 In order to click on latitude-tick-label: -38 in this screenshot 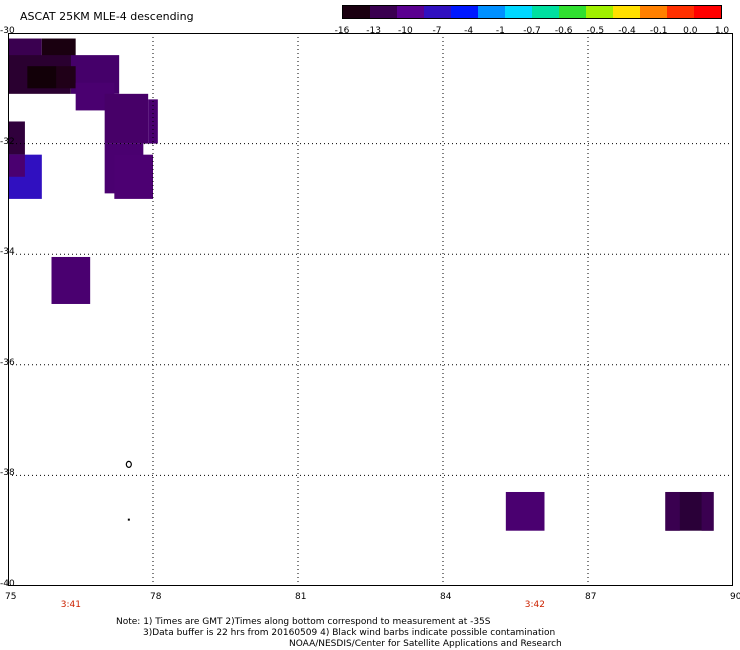, I will do `click(7, 473)`.